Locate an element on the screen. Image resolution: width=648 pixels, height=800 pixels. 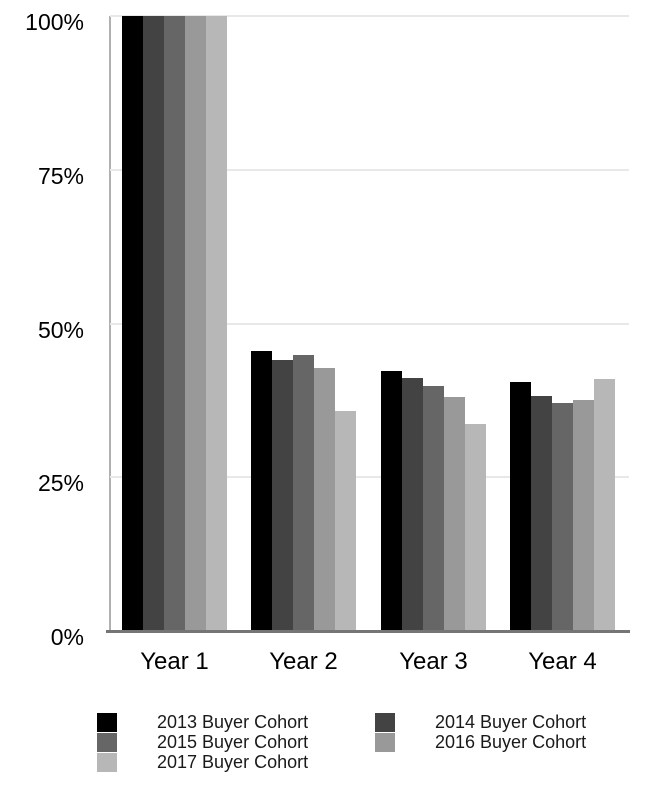
x-axis-category-label: Year 1 is located at coordinates (174, 661).